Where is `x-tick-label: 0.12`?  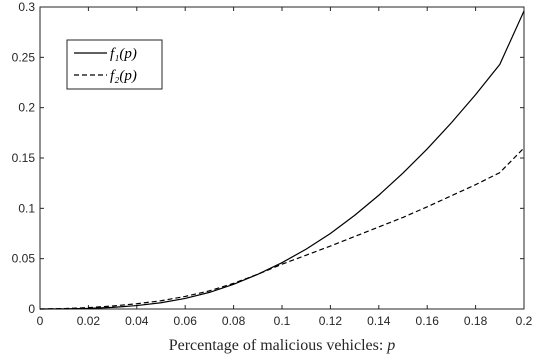
x-tick-label: 0.12 is located at coordinates (331, 321).